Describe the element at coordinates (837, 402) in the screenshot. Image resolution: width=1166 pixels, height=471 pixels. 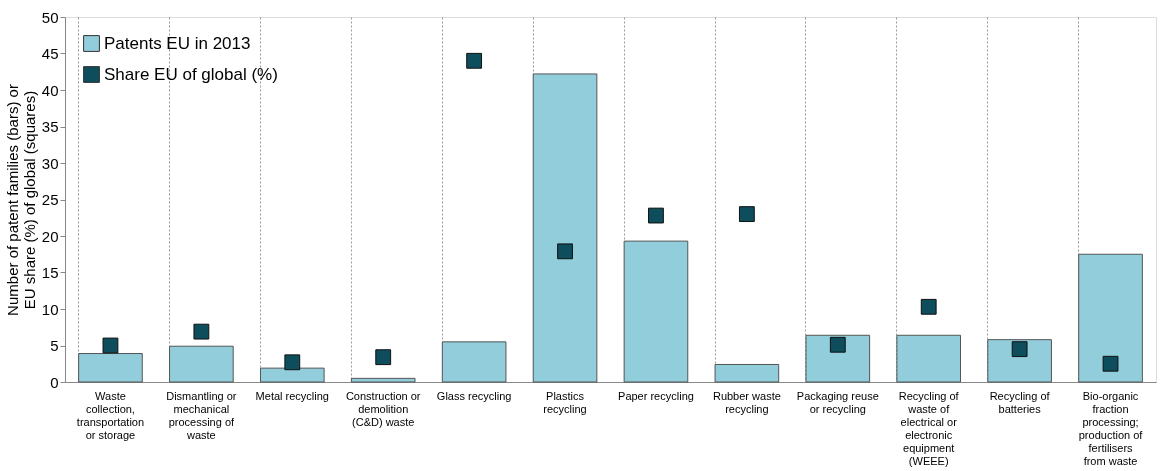
I see `x-tick-label: Packaging reuse or recycling` at that location.